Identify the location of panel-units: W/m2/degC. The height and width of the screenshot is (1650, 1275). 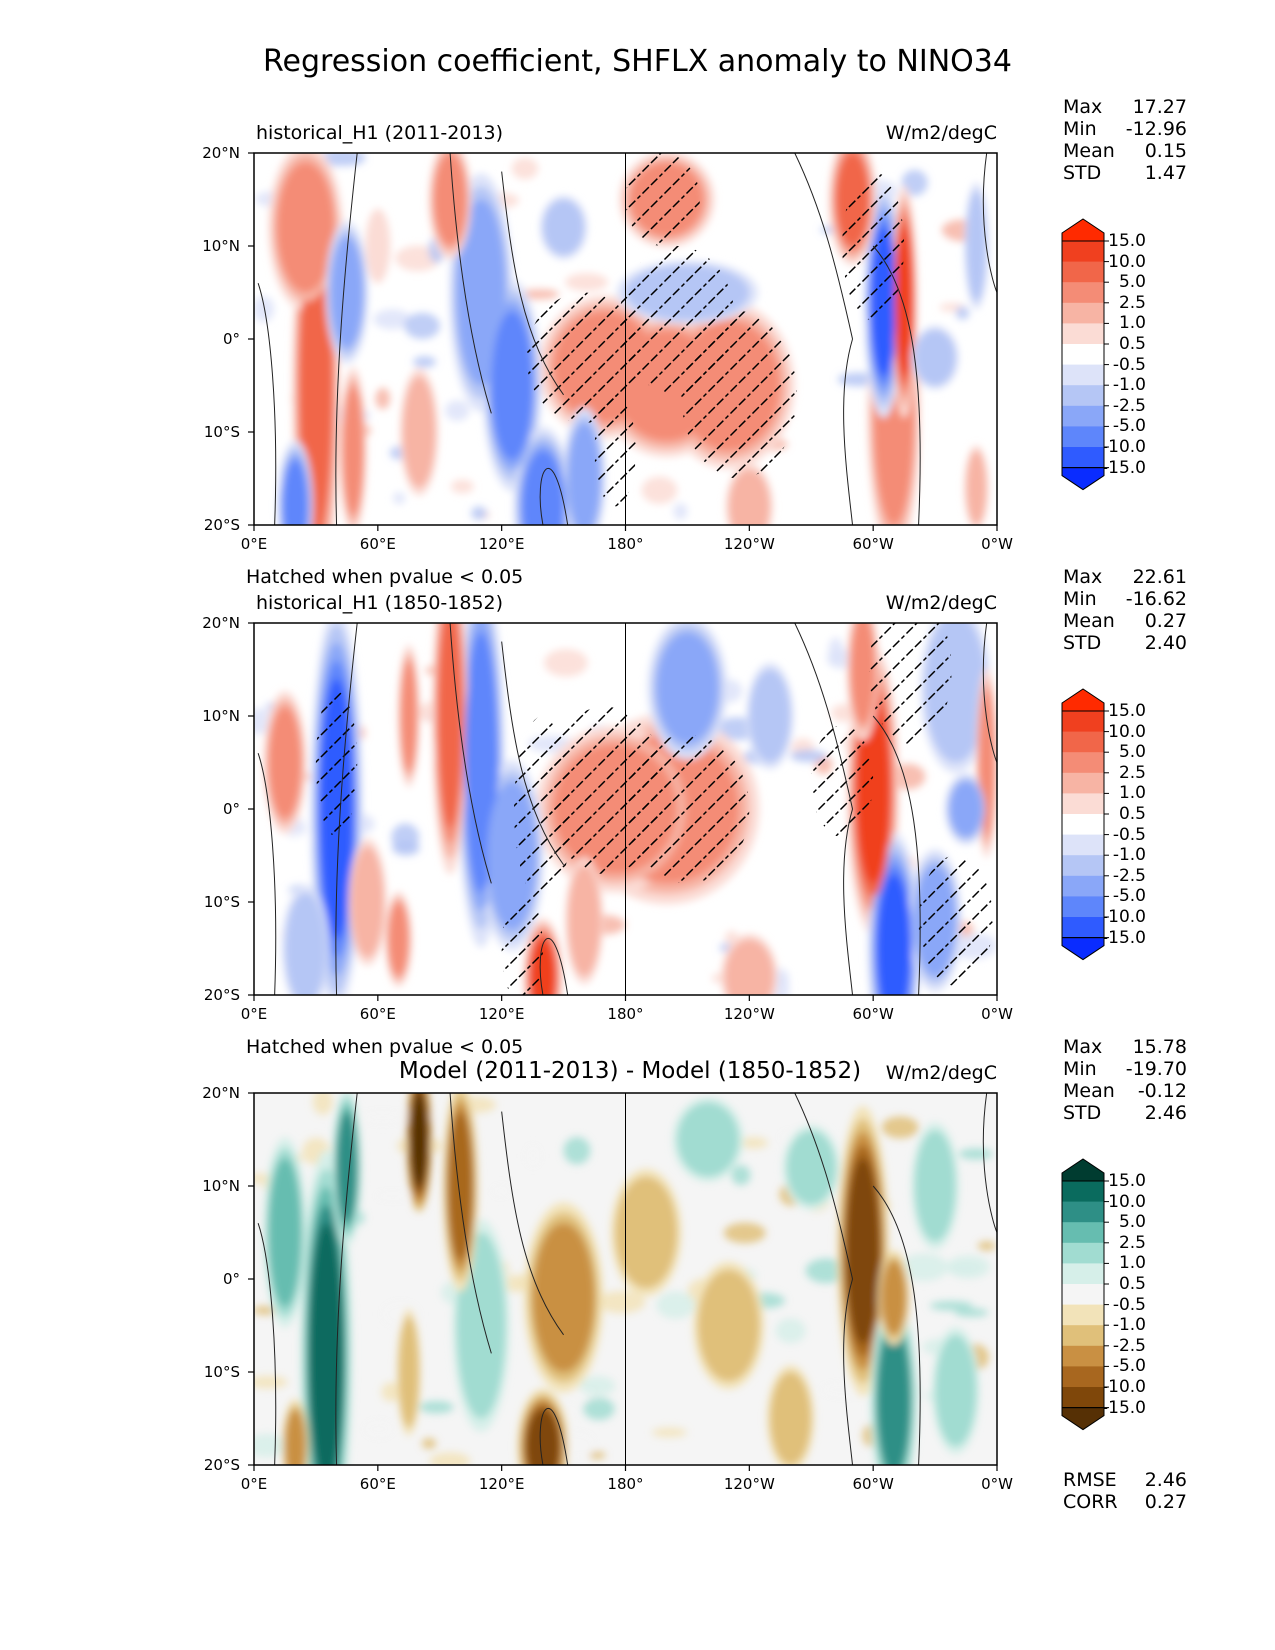
(941, 1073).